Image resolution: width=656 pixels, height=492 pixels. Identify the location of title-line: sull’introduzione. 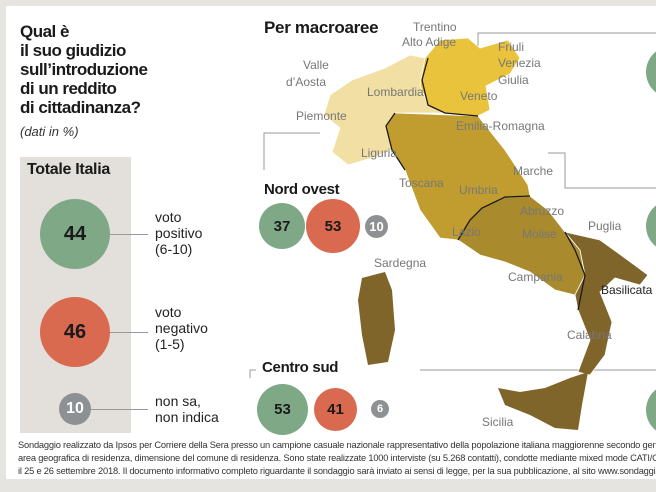
(84, 69).